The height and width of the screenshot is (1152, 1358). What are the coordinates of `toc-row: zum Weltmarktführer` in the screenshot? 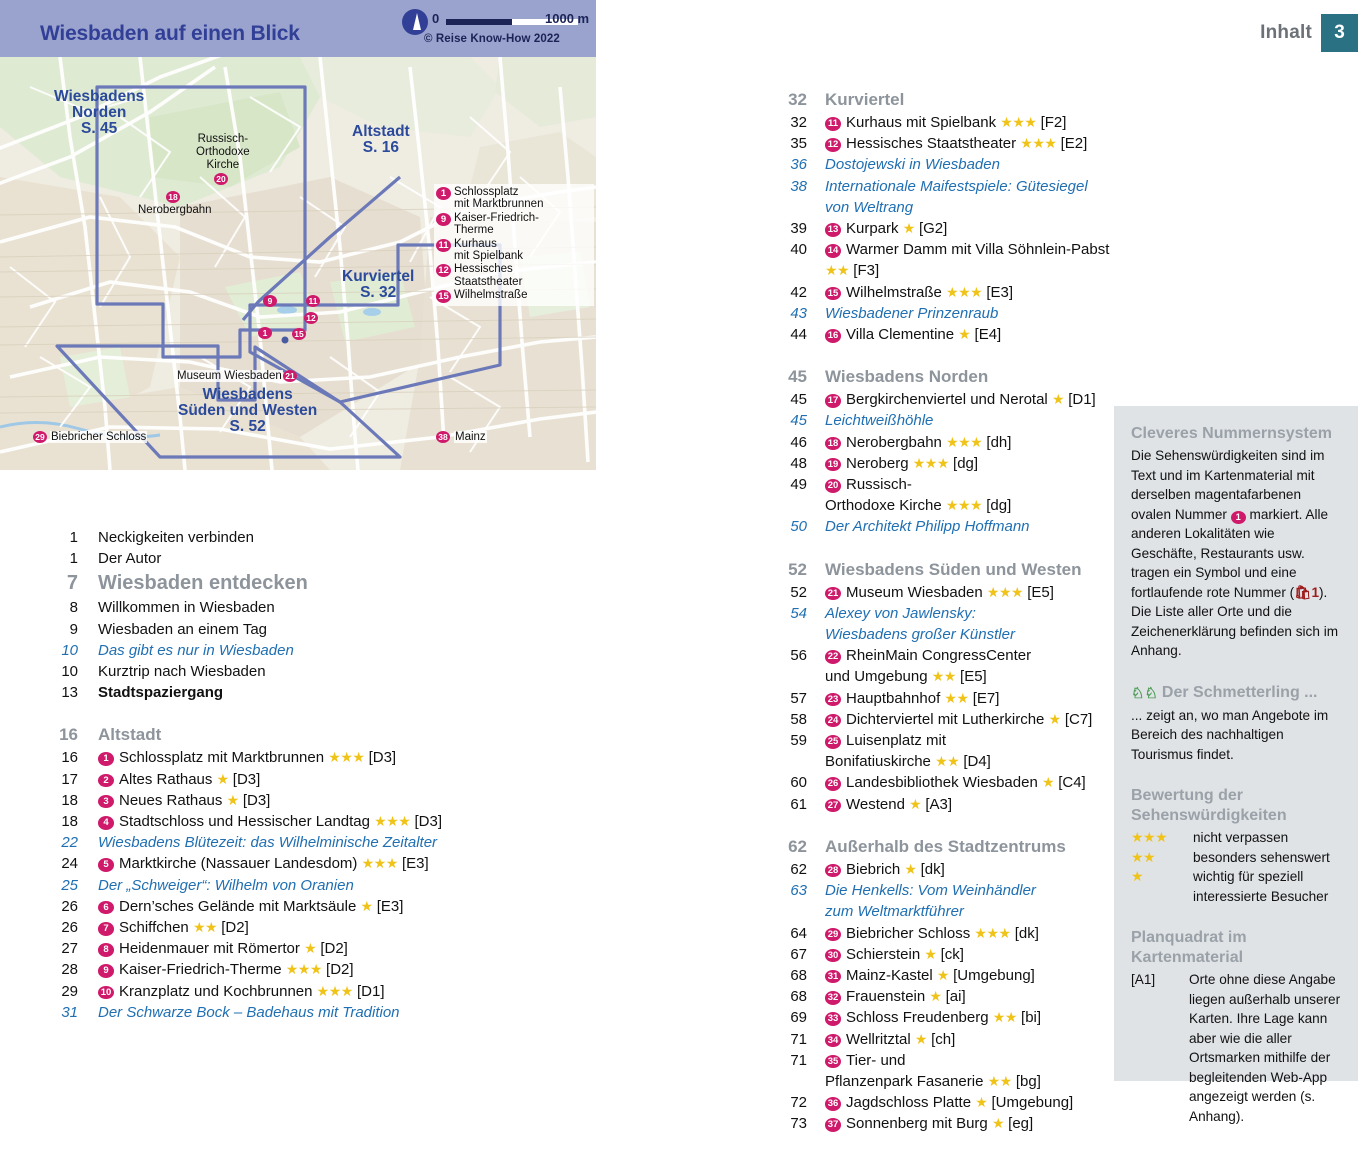 It's located at (940, 911).